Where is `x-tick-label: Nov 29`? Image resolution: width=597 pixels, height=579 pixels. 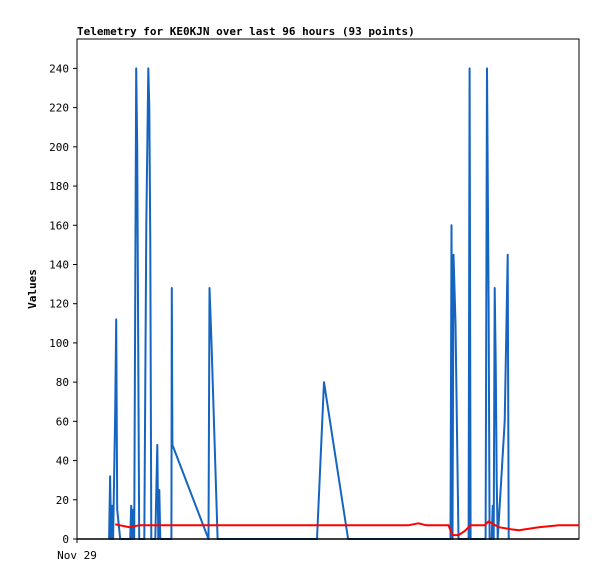
x-tick-label: Nov 29 is located at coordinates (77, 555).